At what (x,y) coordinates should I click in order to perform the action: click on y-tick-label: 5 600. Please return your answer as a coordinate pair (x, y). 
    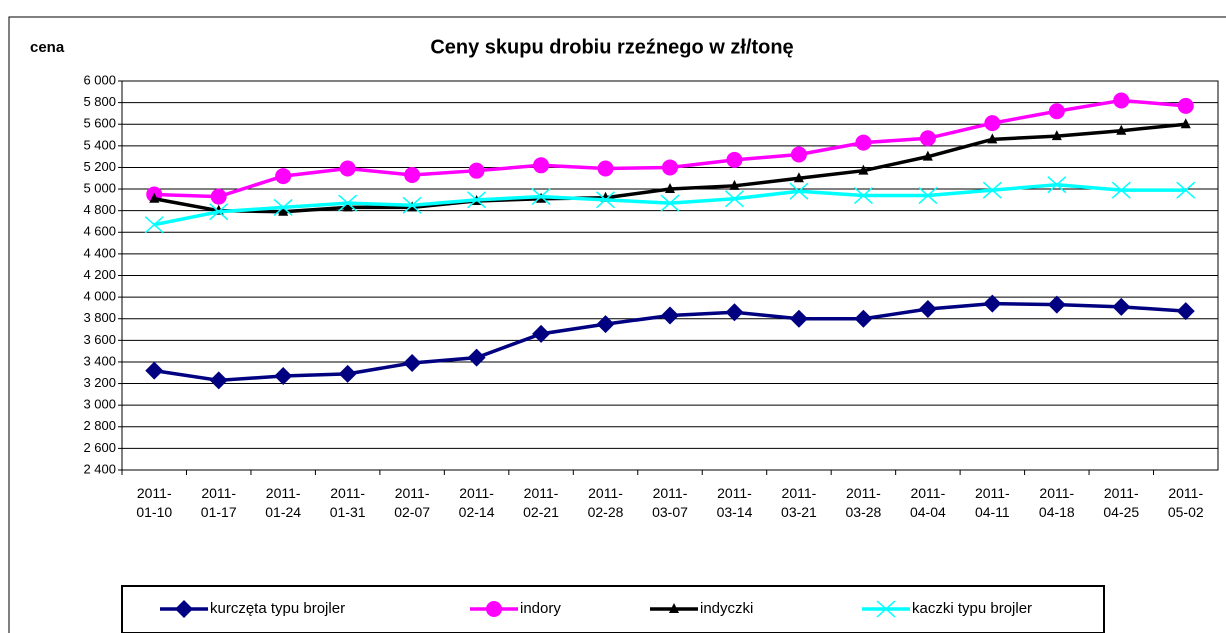
    Looking at the image, I should click on (99, 123).